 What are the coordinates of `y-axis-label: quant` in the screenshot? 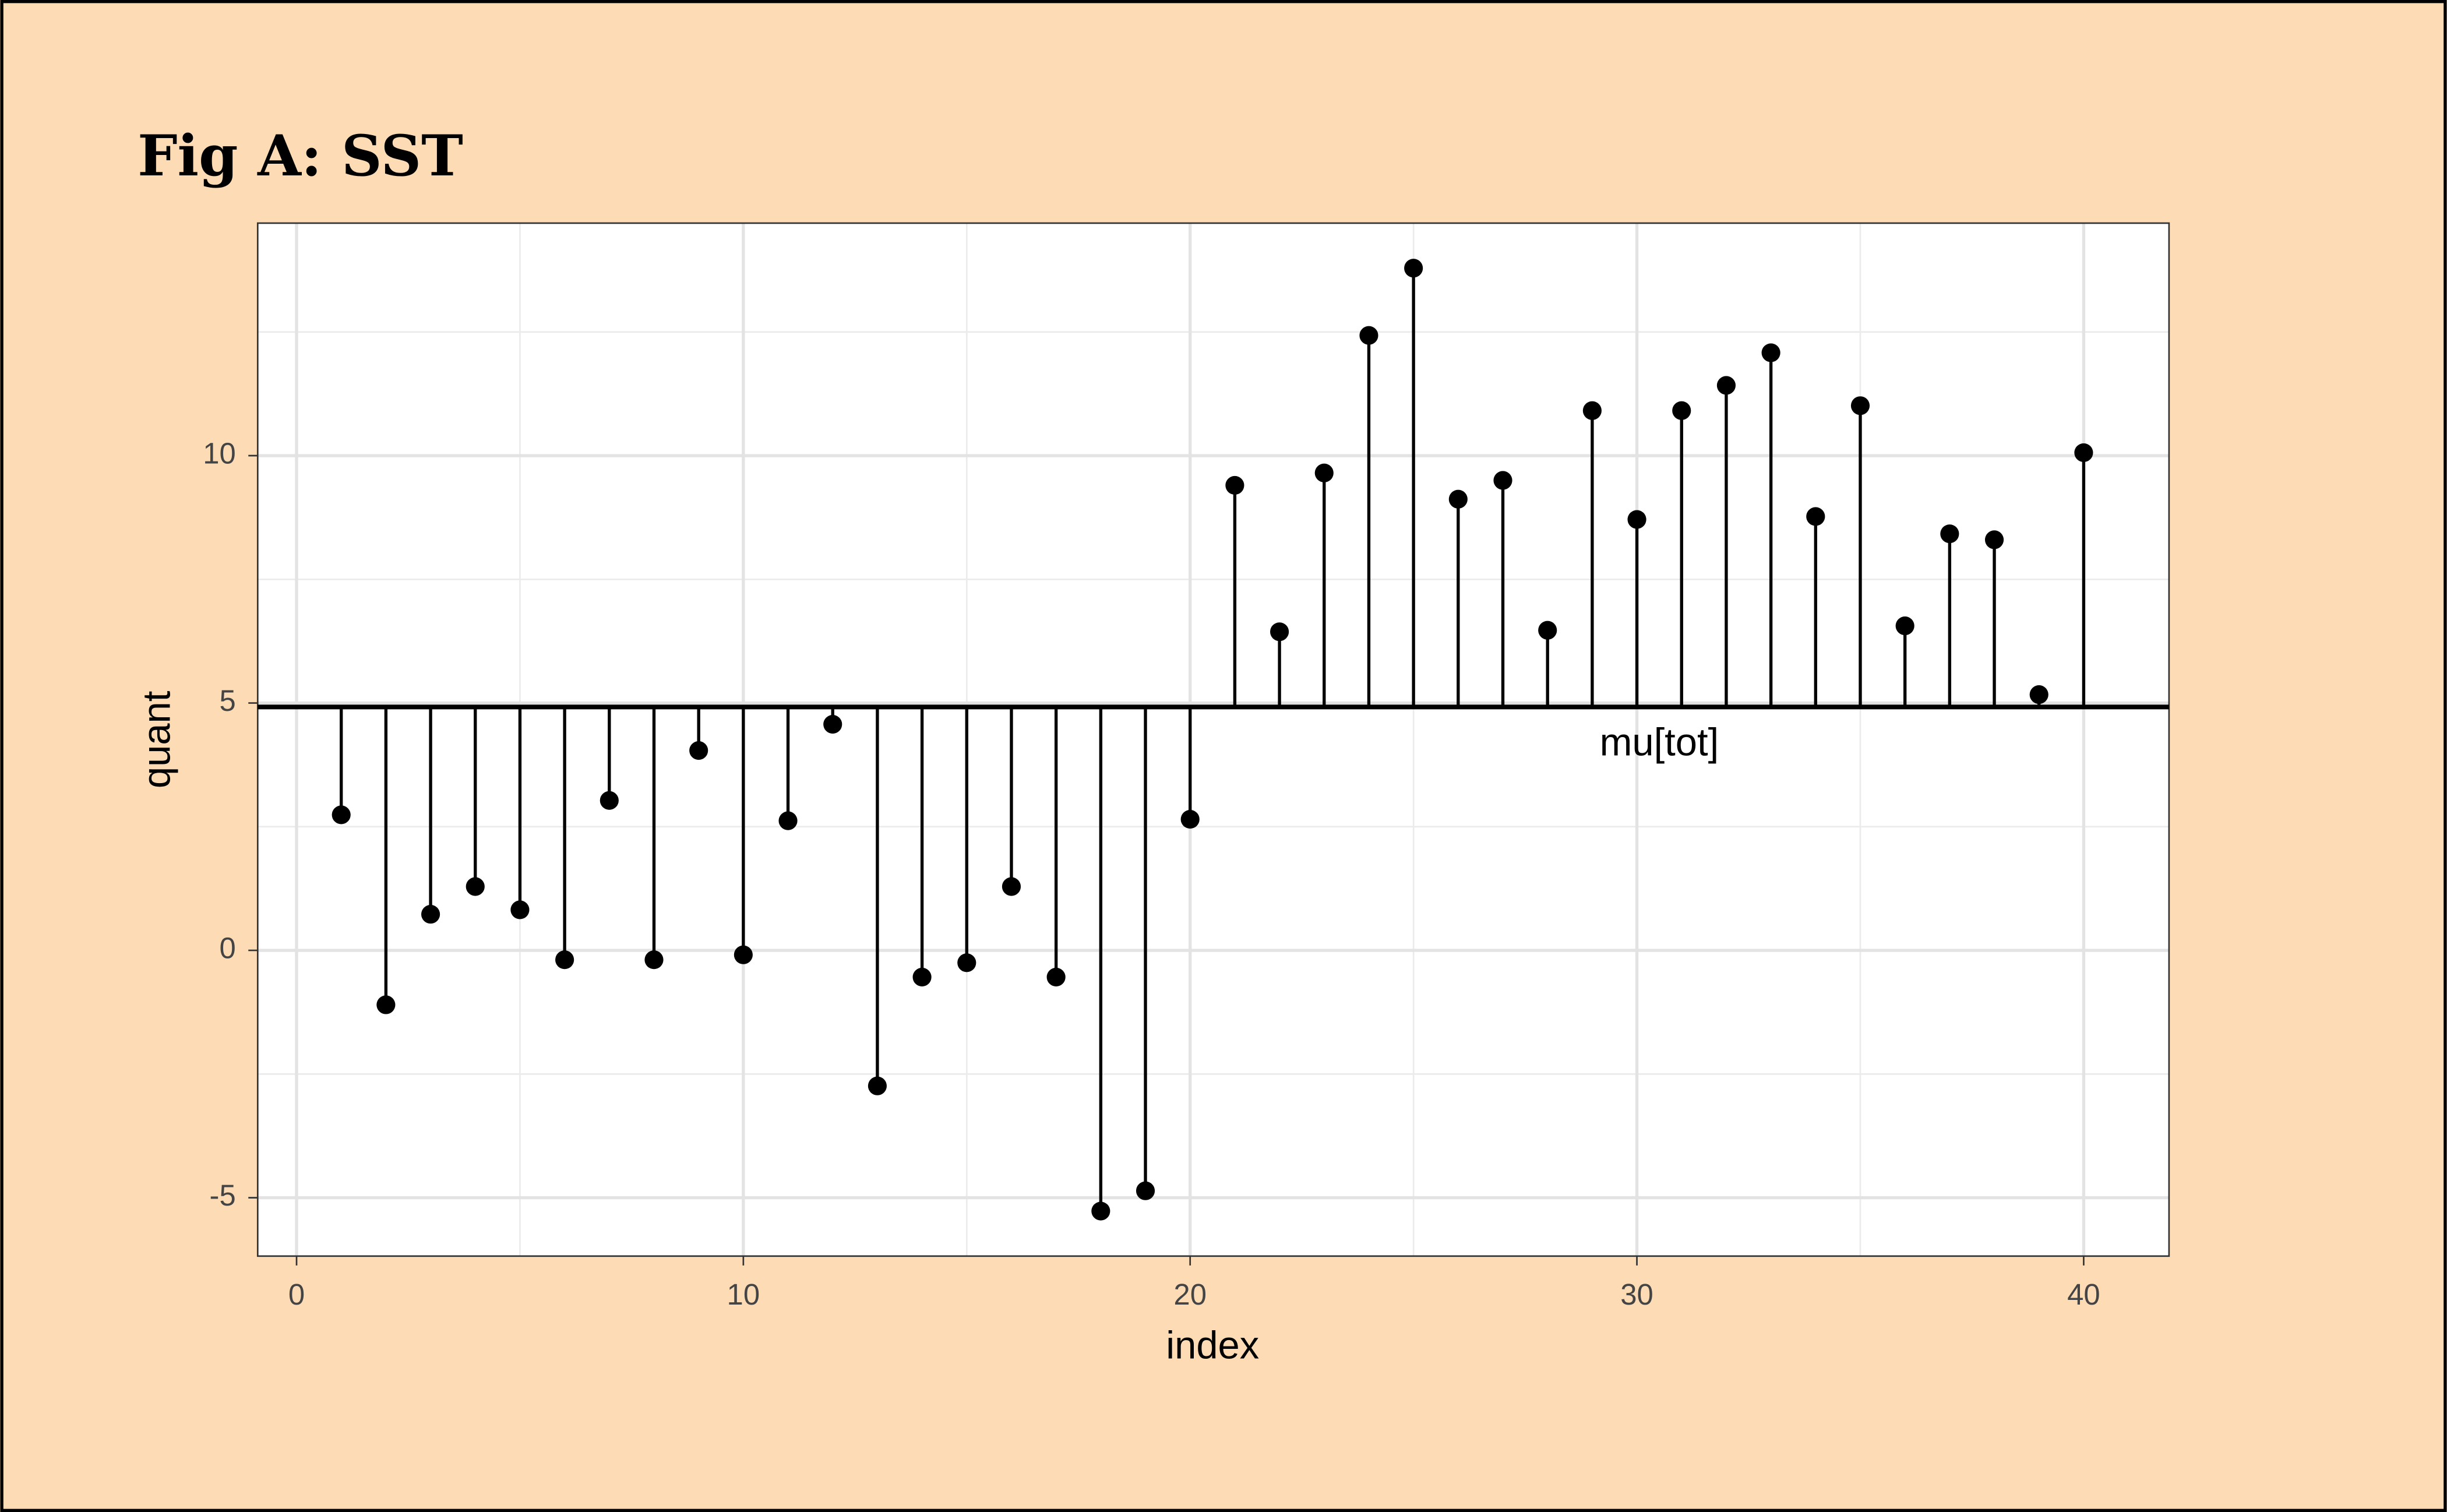 It's located at (156, 739).